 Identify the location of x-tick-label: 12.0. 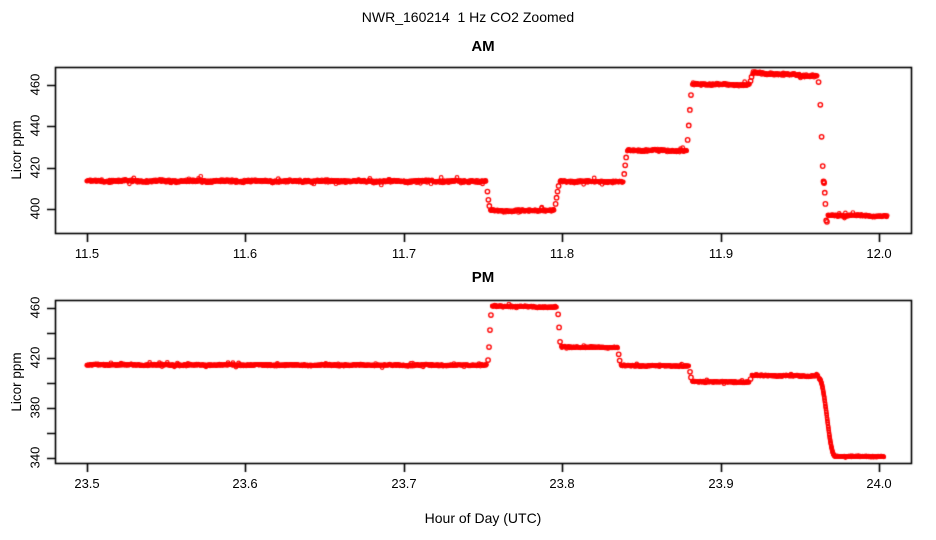
(879, 253).